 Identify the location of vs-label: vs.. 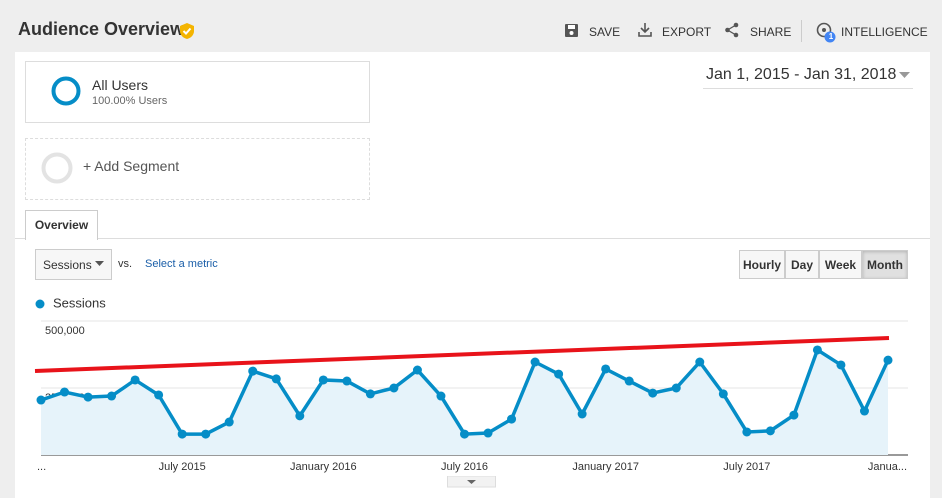
(125, 264).